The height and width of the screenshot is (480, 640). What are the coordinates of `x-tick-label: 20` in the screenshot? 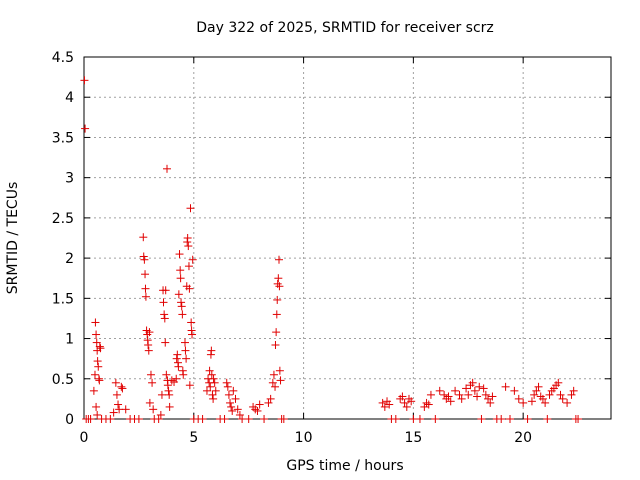 It's located at (523, 438).